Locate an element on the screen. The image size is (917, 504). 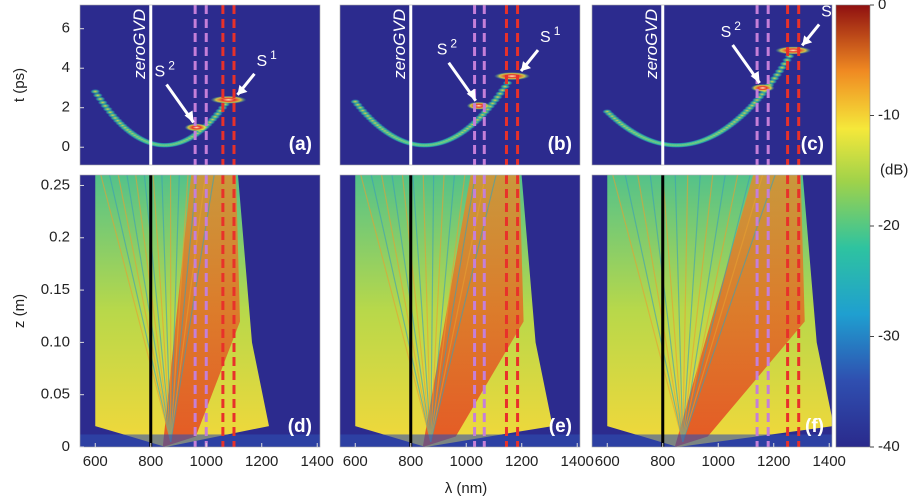
y-tick-label: 6 is located at coordinates (66, 28).